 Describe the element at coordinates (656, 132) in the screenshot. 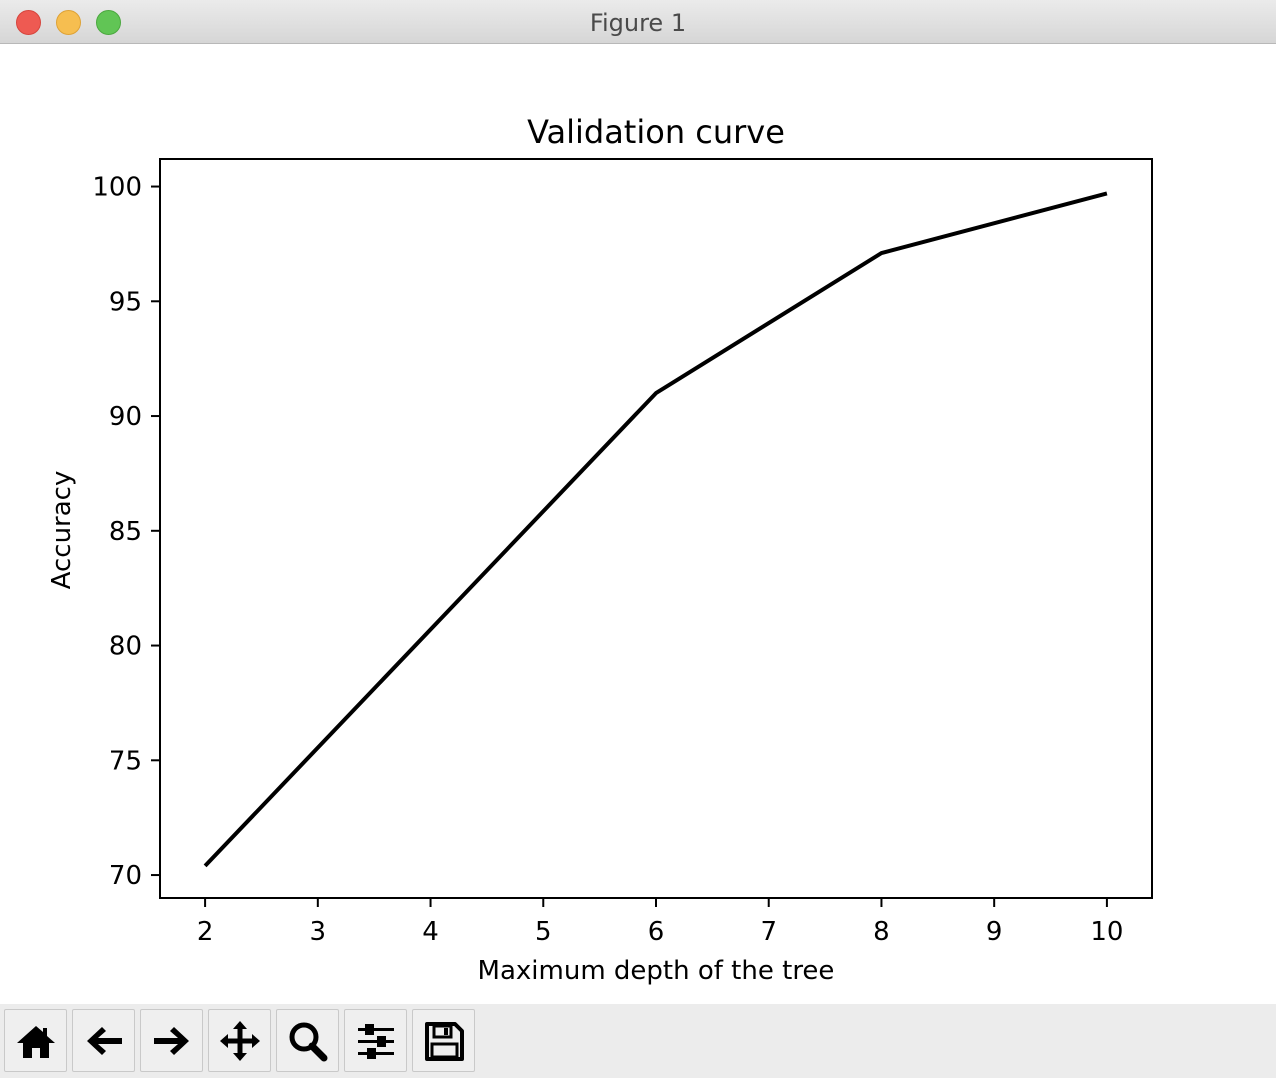

I see `chart-title: Validation curve` at that location.